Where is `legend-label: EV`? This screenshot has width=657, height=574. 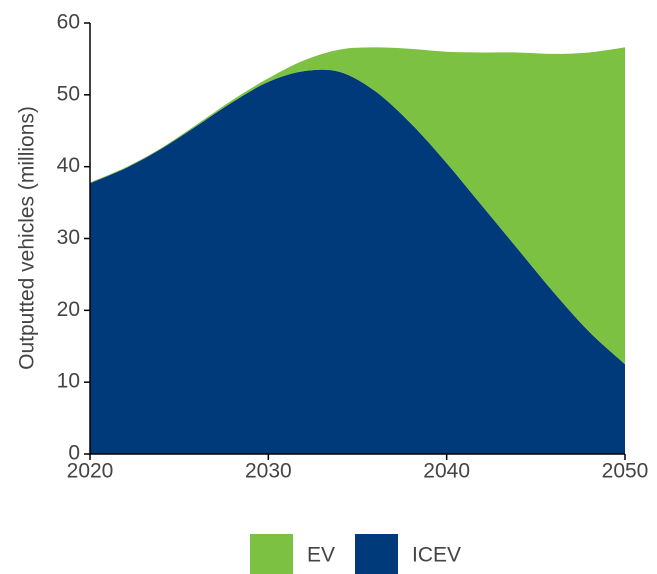 legend-label: EV is located at coordinates (321, 555).